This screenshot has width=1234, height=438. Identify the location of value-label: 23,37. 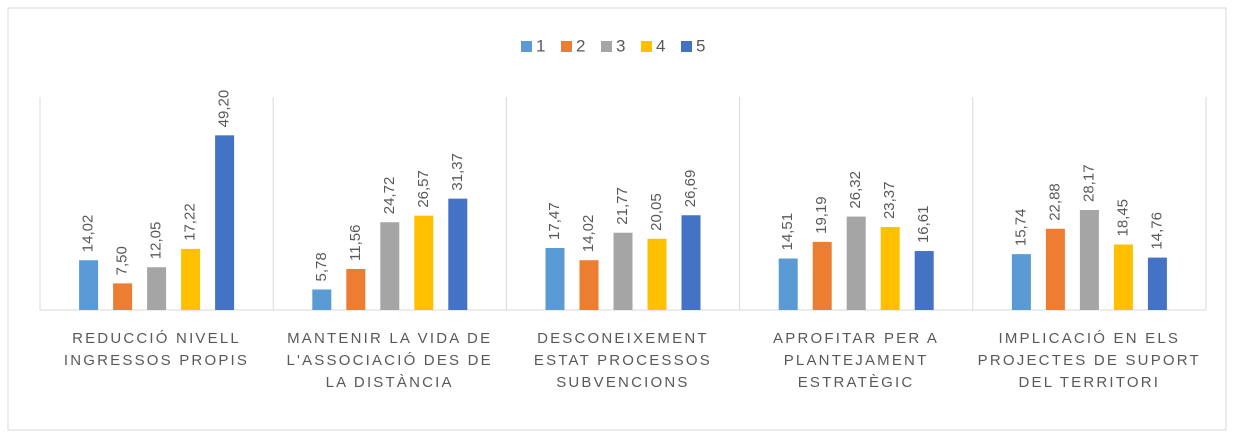
(889, 200).